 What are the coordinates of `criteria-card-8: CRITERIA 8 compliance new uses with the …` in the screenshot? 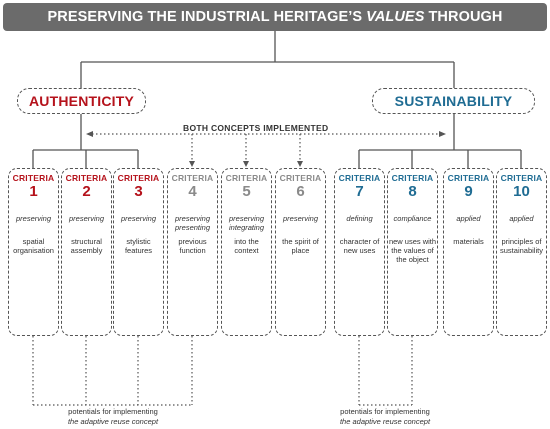 It's located at (412, 252).